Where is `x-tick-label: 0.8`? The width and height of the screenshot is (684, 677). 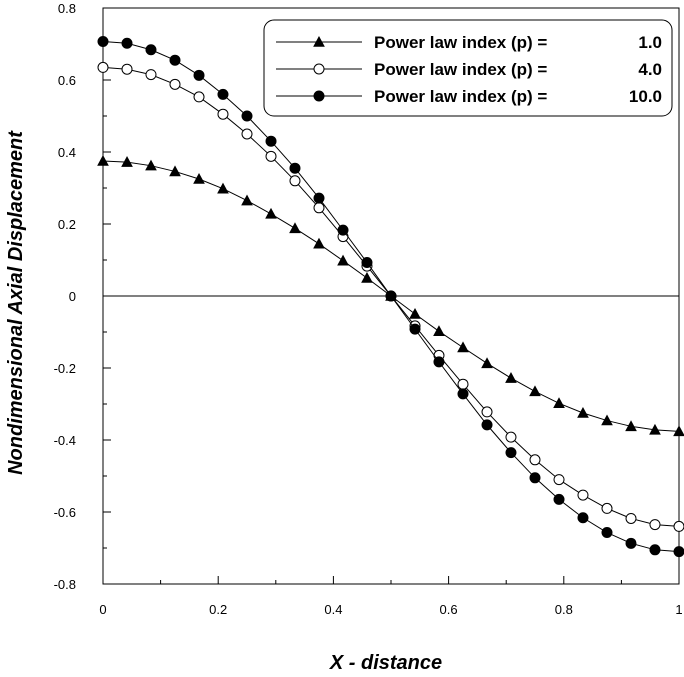 x-tick-label: 0.8 is located at coordinates (564, 609).